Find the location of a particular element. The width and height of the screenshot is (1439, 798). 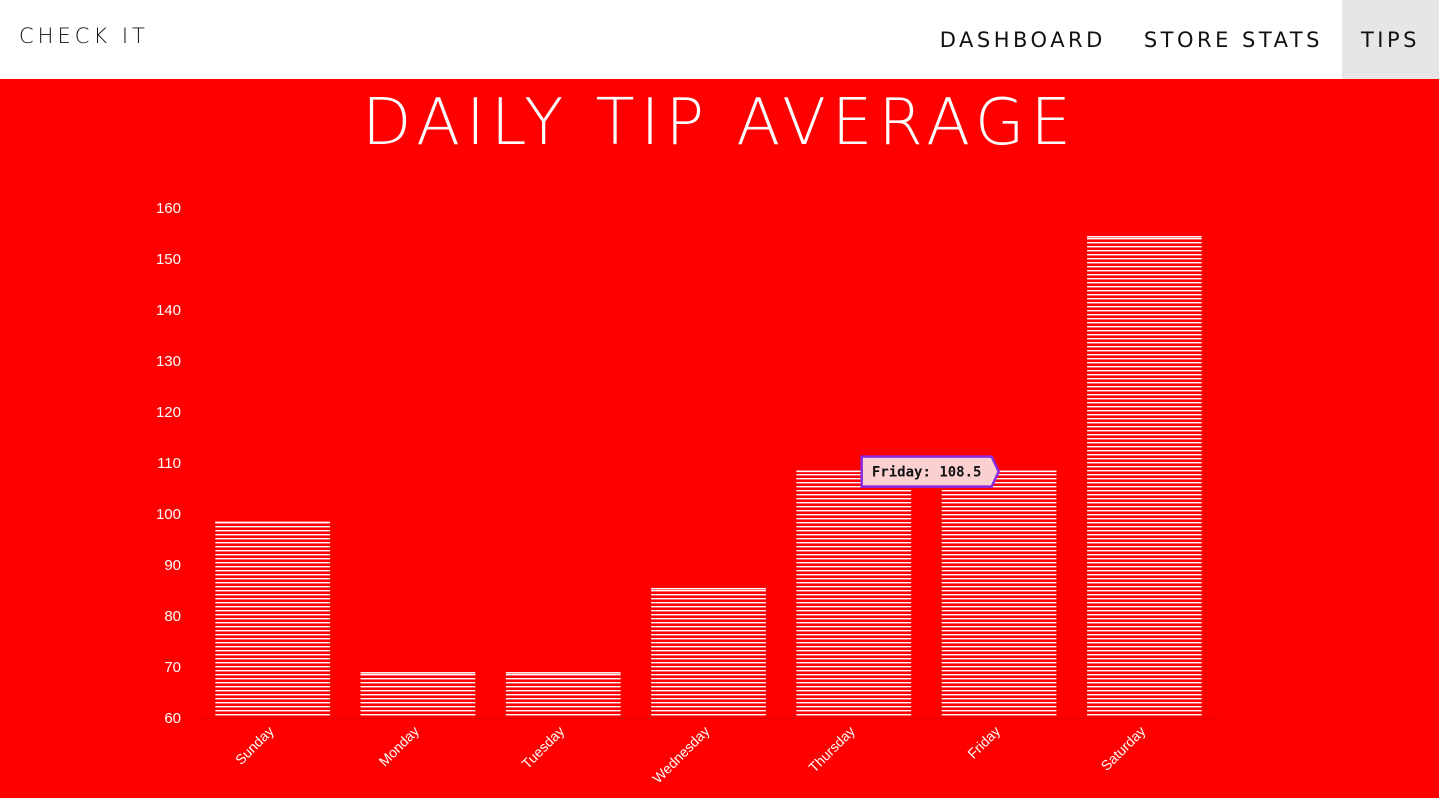

bar-thursday is located at coordinates (854, 594).